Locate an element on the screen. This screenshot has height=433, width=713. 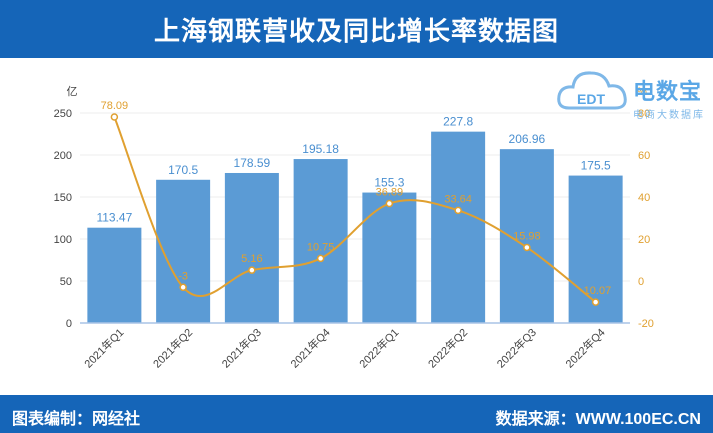
y-axis-label: 亿 is located at coordinates (72, 91).